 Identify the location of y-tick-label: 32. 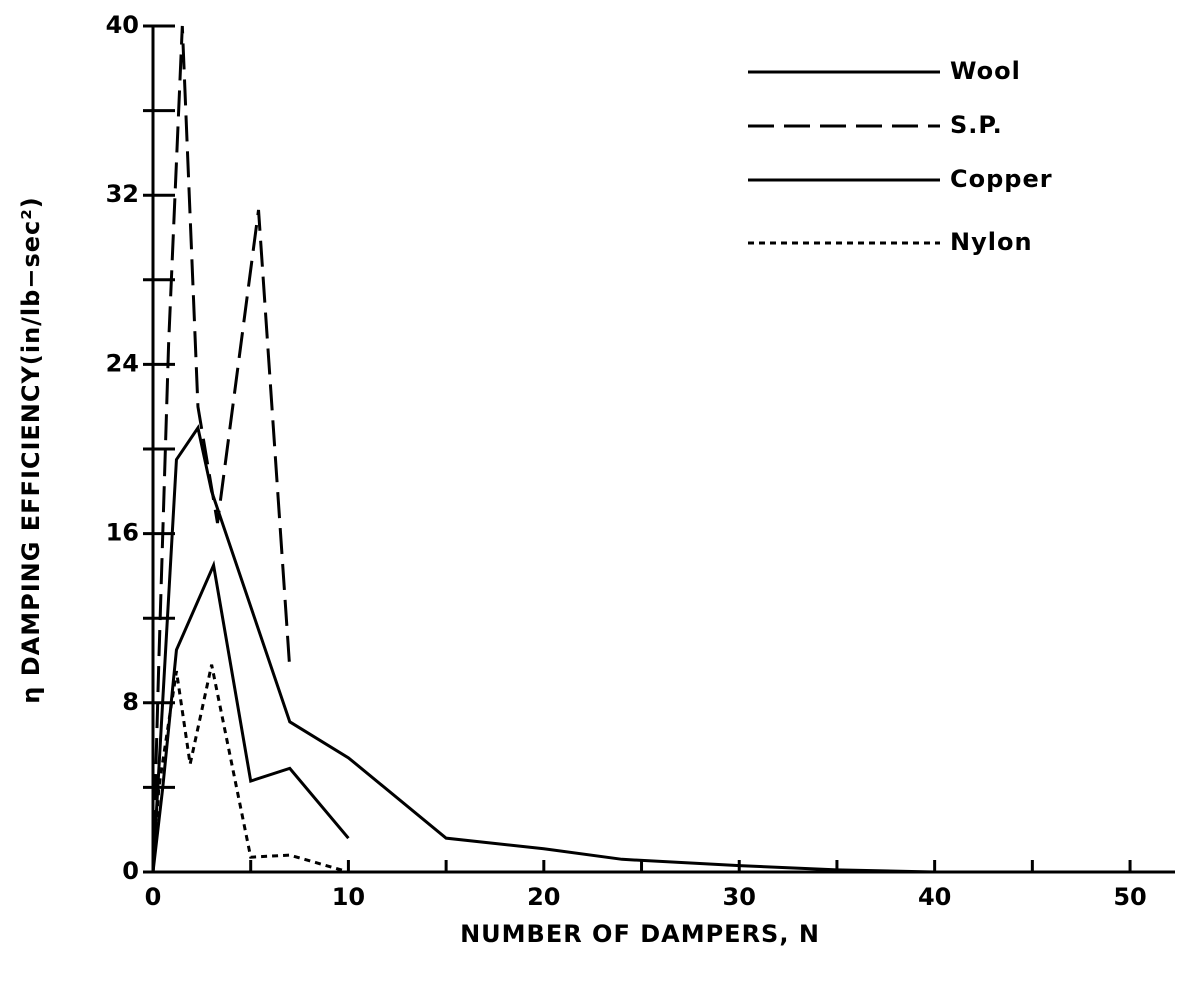
(122, 194).